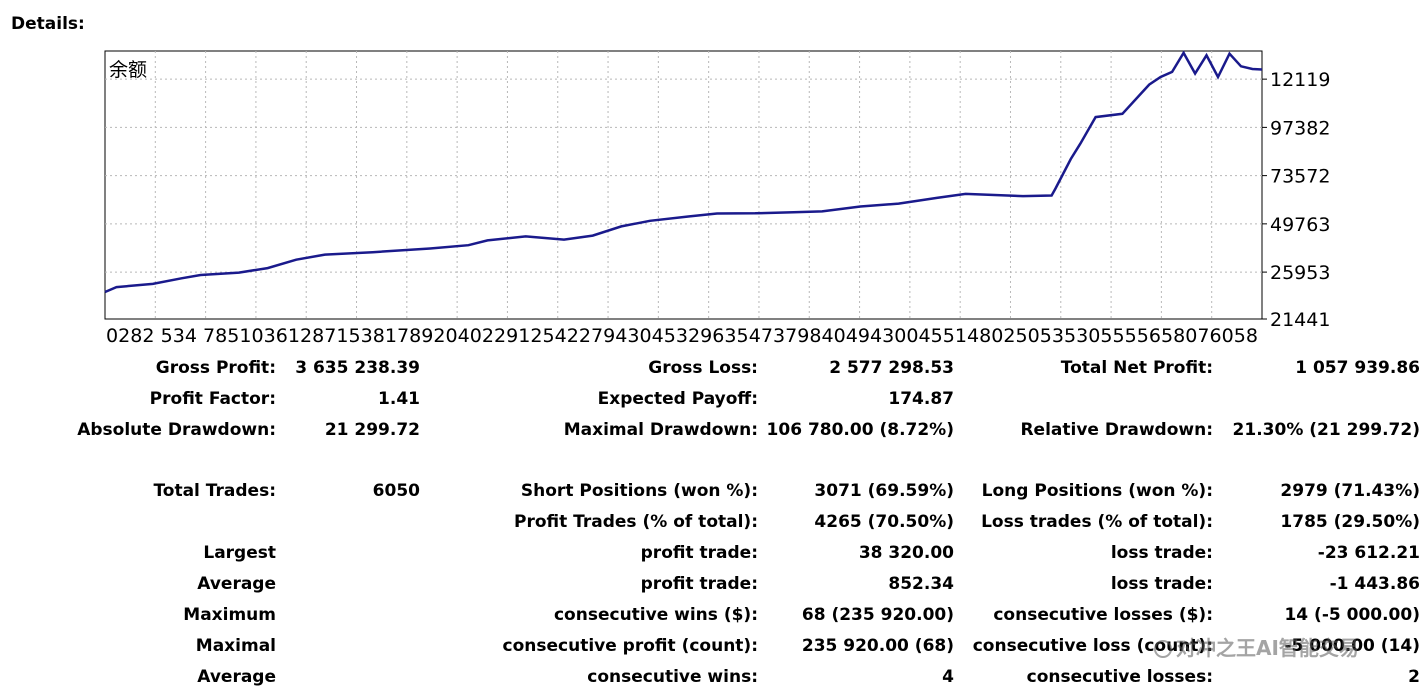 Image resolution: width=1428 pixels, height=692 pixels. What do you see at coordinates (1300, 128) in the screenshot?
I see `y-tick-label: 97382` at bounding box center [1300, 128].